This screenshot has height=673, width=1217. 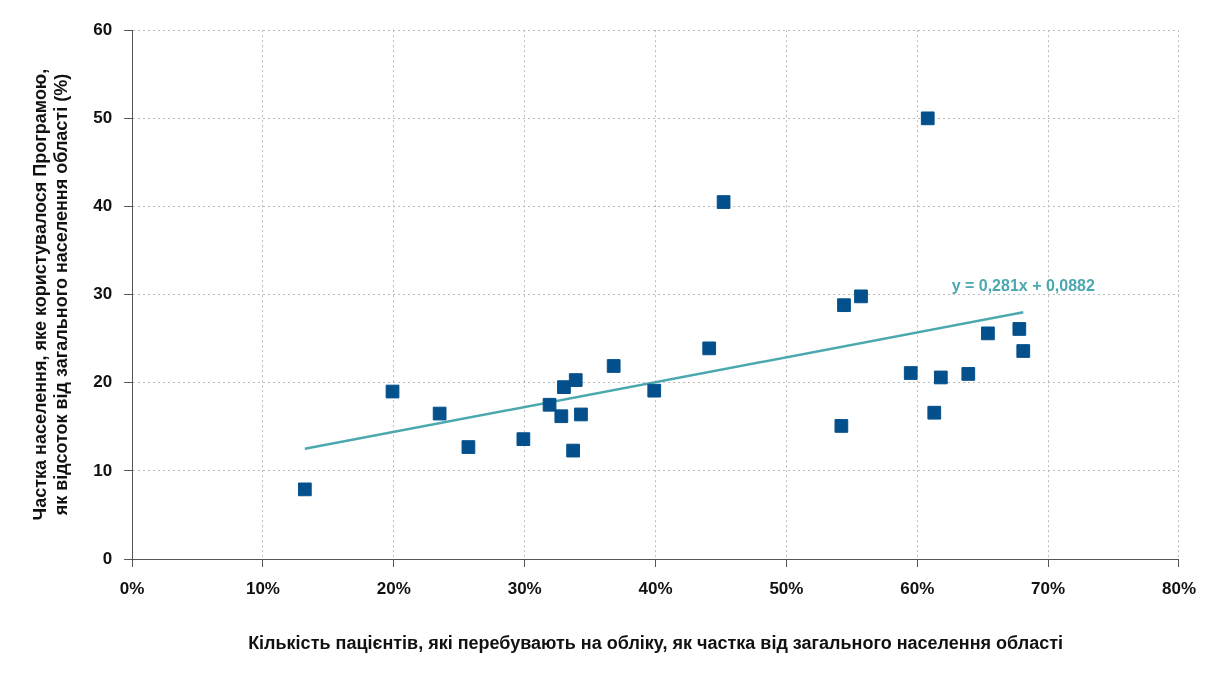 What do you see at coordinates (103, 382) in the screenshot?
I see `y-tick-label: 20` at bounding box center [103, 382].